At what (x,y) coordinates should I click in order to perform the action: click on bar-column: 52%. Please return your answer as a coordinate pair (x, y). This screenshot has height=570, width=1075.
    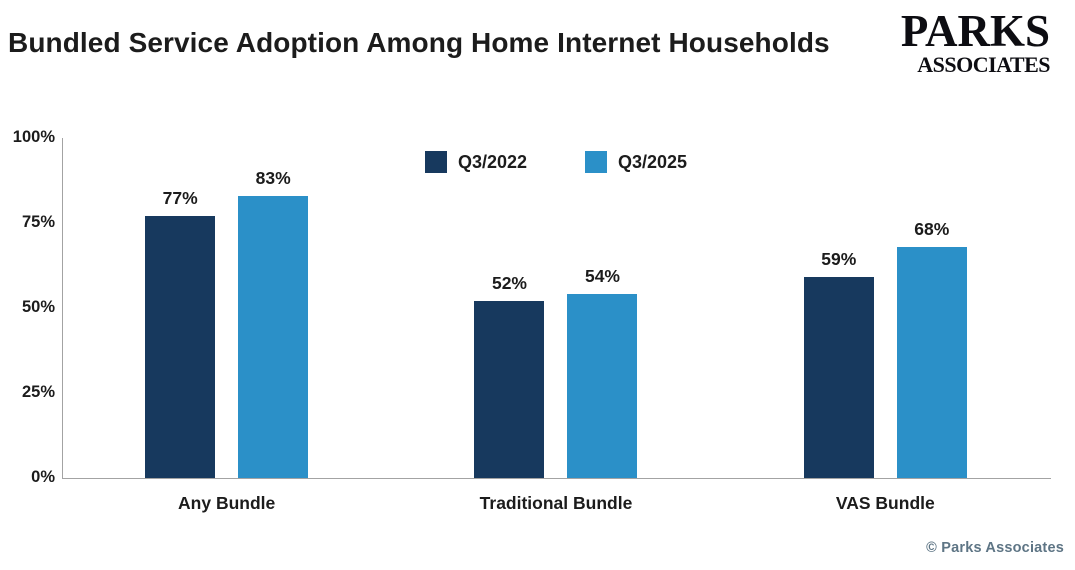
    Looking at the image, I should click on (509, 375).